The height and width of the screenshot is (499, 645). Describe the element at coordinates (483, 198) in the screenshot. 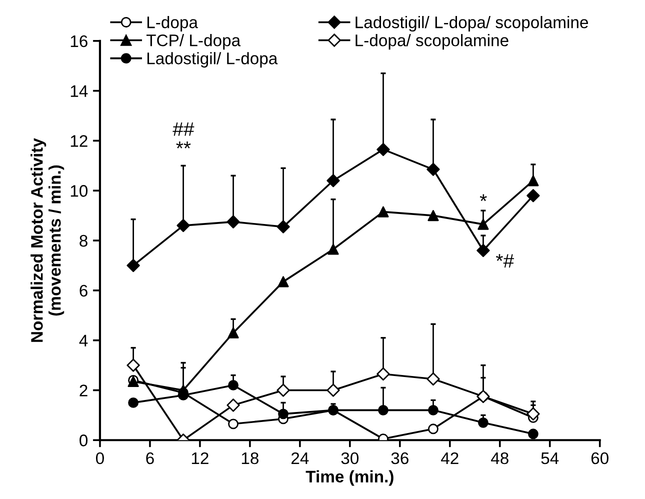

I see `annotation: *` at that location.